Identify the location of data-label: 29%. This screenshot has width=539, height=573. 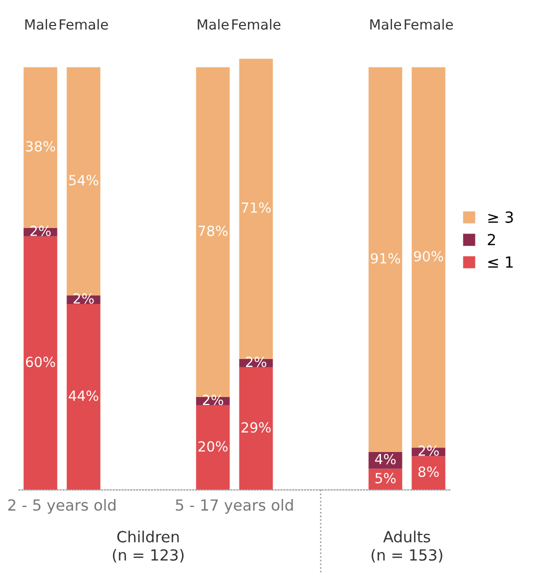
(256, 427).